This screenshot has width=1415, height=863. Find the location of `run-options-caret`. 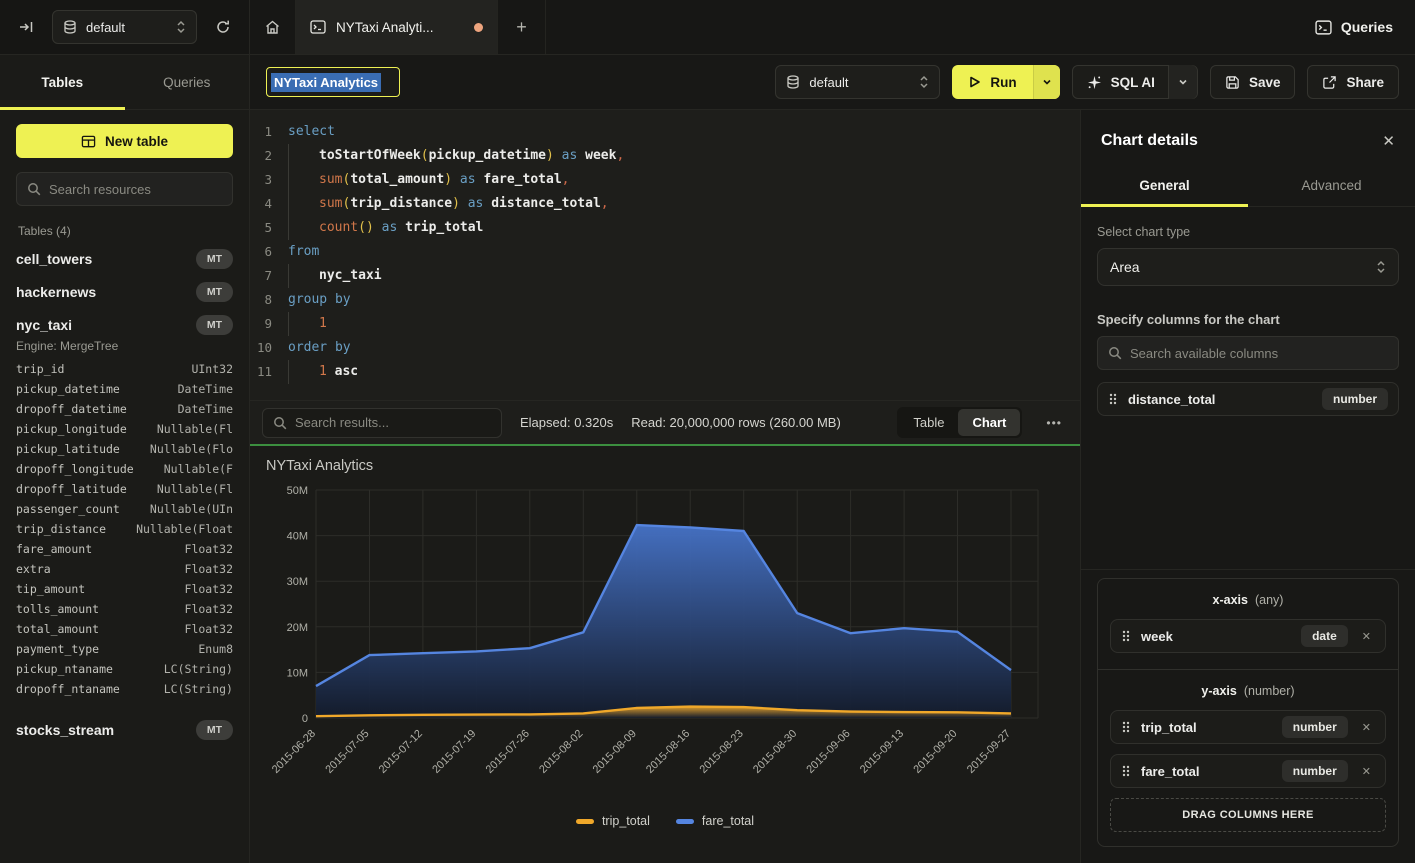

run-options-caret is located at coordinates (1046, 82).